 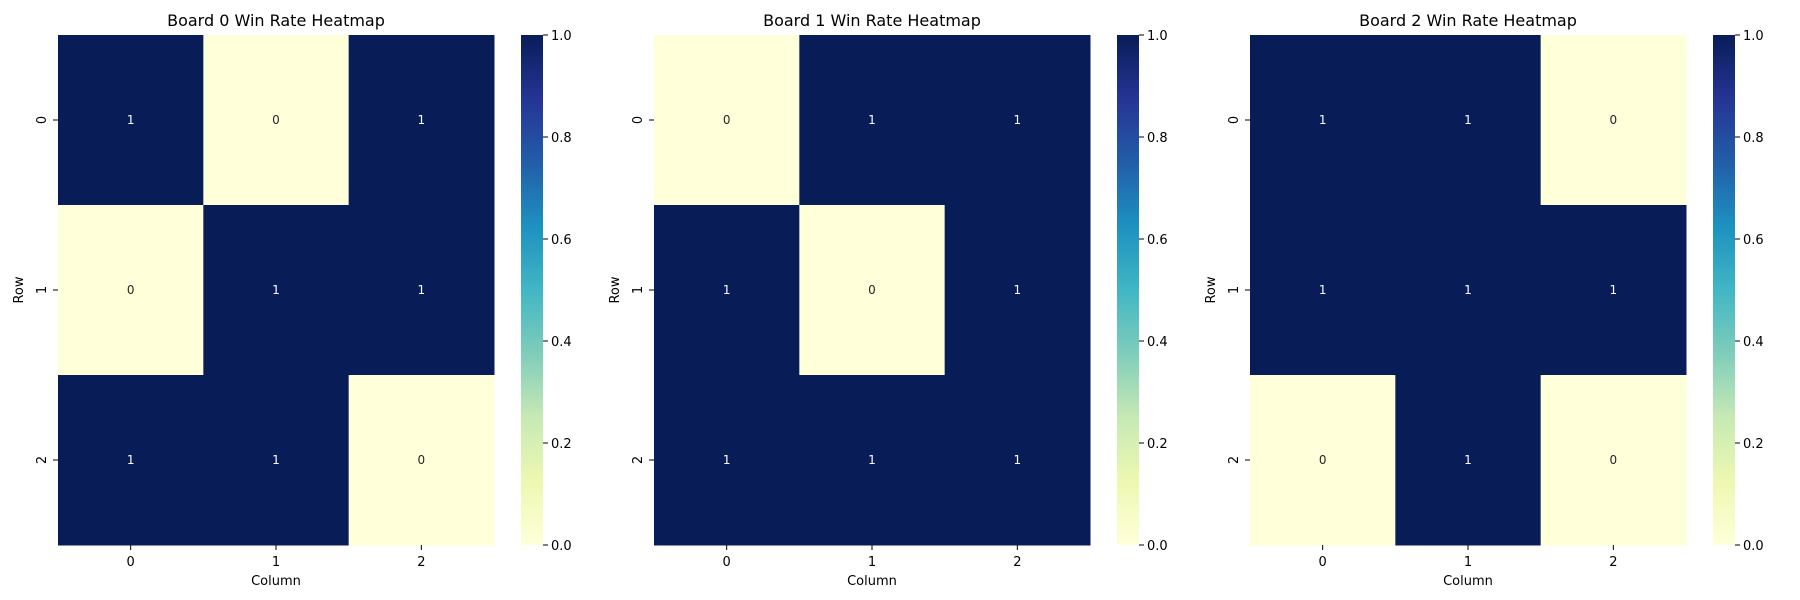 What do you see at coordinates (1468, 20) in the screenshot?
I see `chart-title: Board 2 Win Rate Heatmap` at bounding box center [1468, 20].